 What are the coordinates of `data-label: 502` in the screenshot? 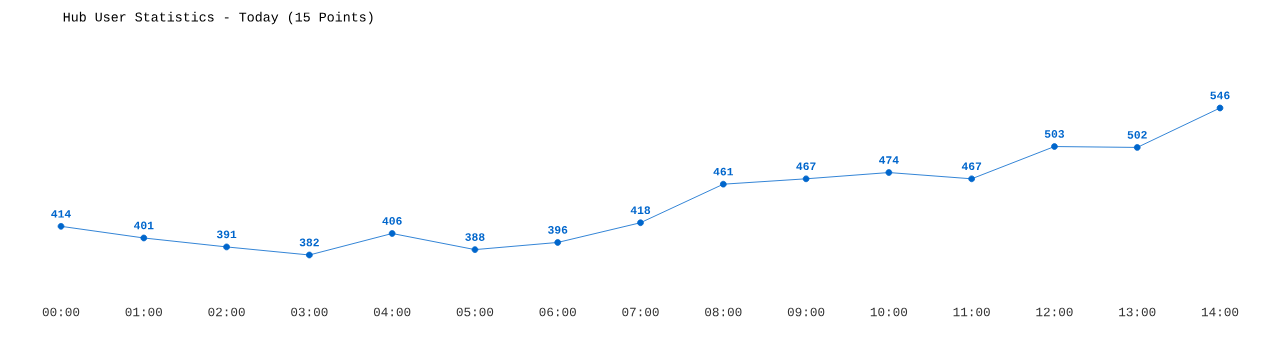 It's located at (1137, 135).